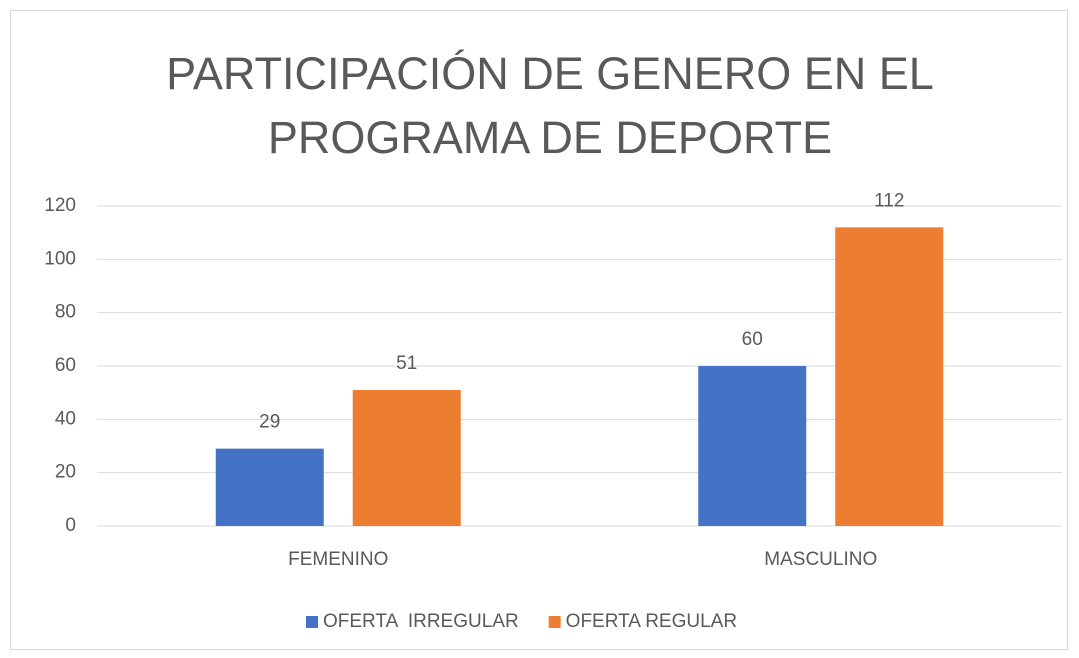 The width and height of the screenshot is (1079, 658). Describe the element at coordinates (70, 525) in the screenshot. I see `y-tick-label: 0` at that location.